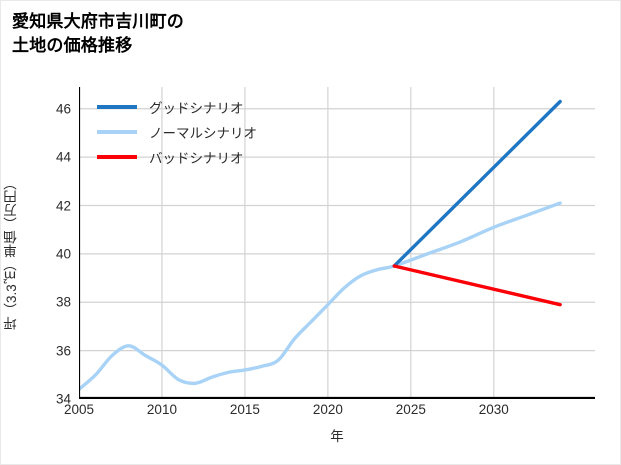 The height and width of the screenshot is (465, 621). Describe the element at coordinates (79, 409) in the screenshot. I see `x-axis-tick-label: 2005` at that location.